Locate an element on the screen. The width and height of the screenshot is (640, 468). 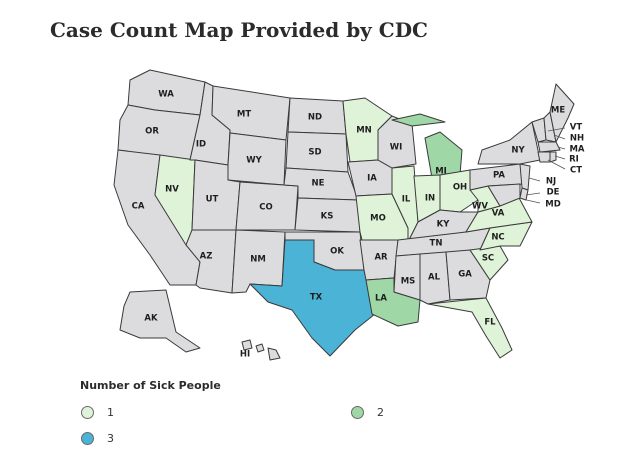
leader-ct is located at coordinates (556, 164).